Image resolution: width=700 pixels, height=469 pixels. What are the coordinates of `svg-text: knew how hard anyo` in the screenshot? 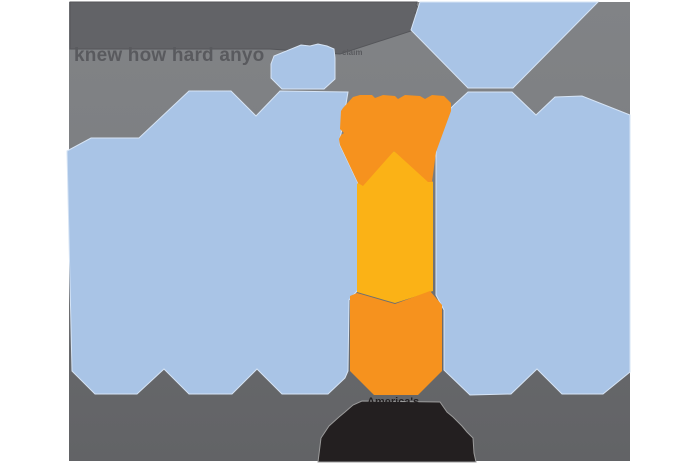 It's located at (169, 55).